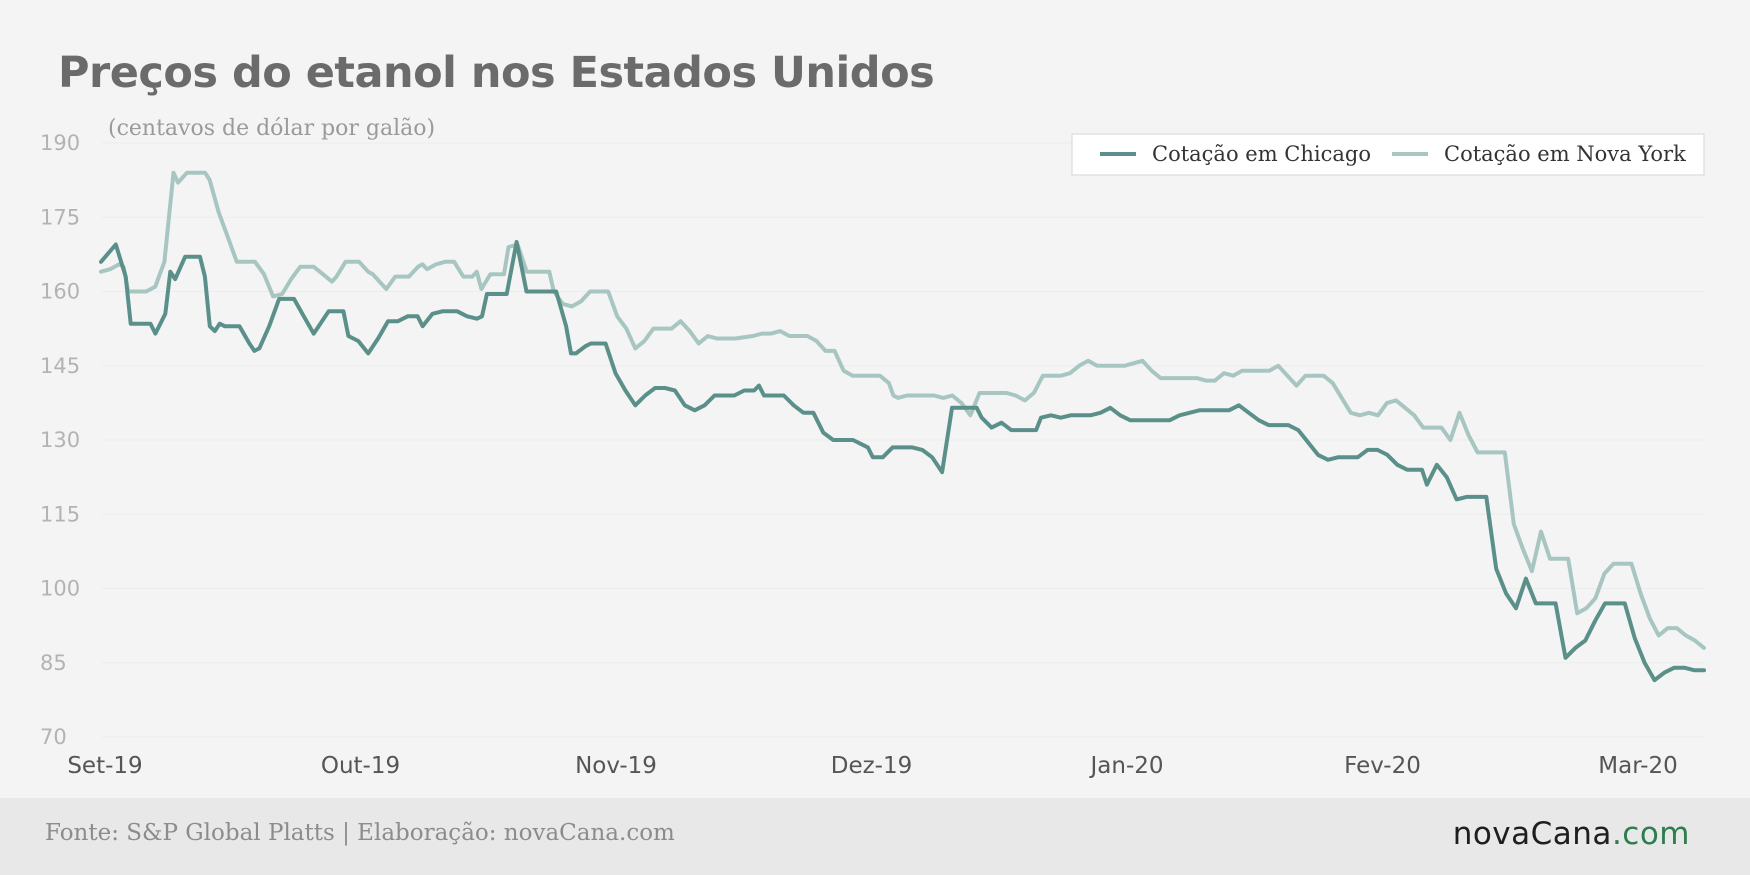 Image resolution: width=1750 pixels, height=875 pixels. I want to click on y-tick-label: 85, so click(53, 663).